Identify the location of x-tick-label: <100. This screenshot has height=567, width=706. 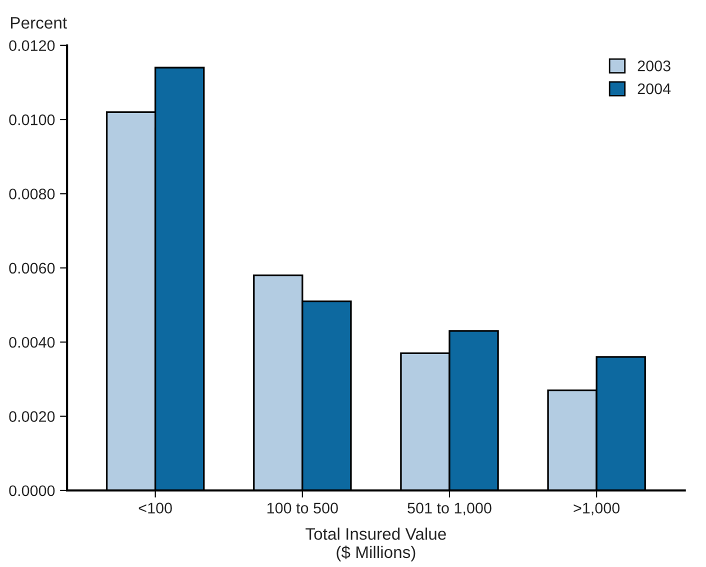
(155, 508).